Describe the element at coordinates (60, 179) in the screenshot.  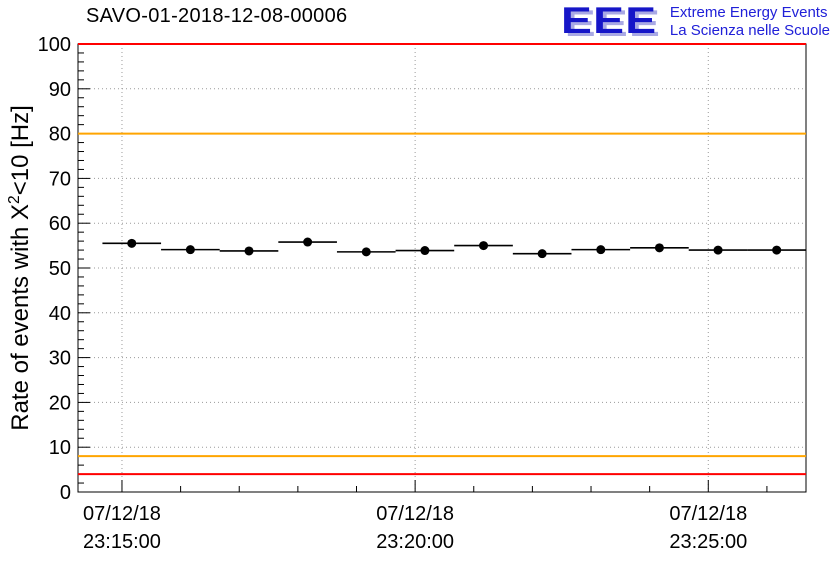
I see `y-tick-label: 70` at that location.